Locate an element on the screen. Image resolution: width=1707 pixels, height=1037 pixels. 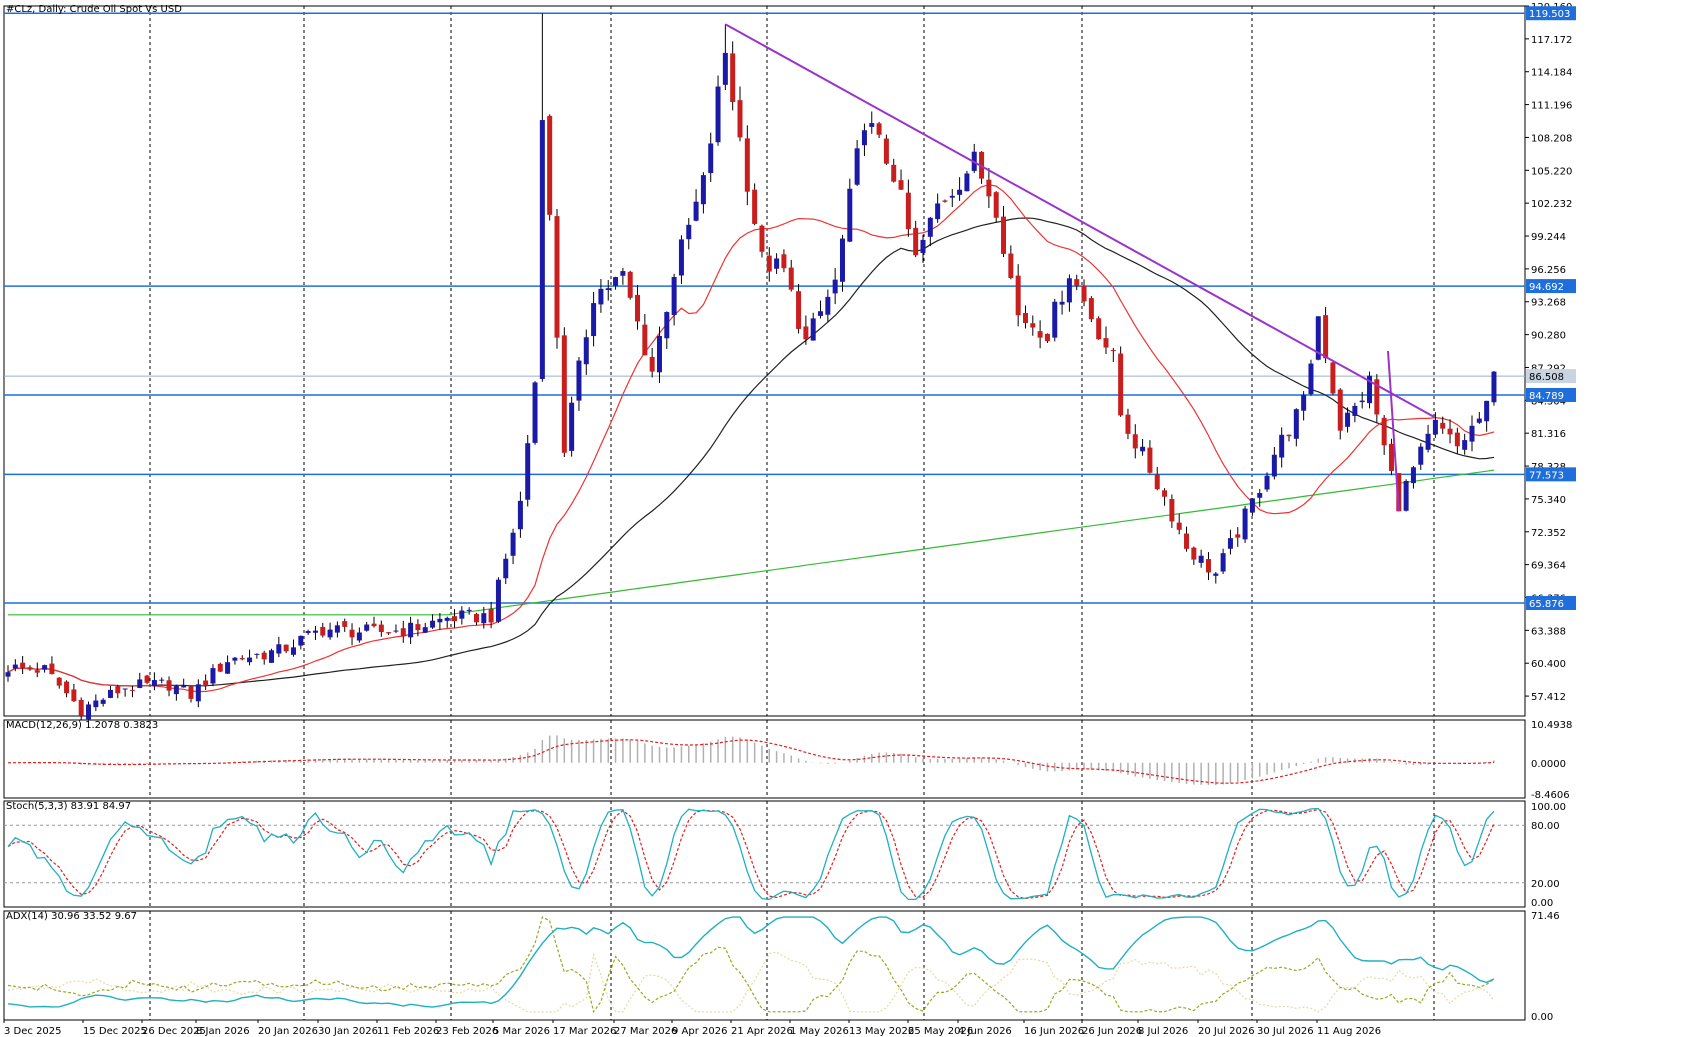
price-tick-label: 117.172 is located at coordinates (1551, 40).